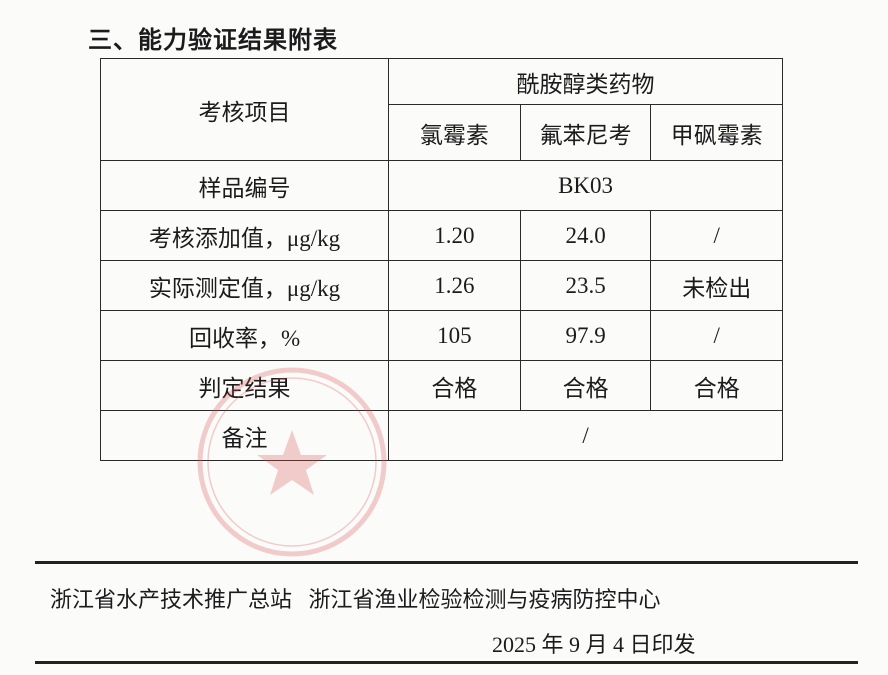  What do you see at coordinates (585, 235) in the screenshot?
I see `cell: 24.0` at bounding box center [585, 235].